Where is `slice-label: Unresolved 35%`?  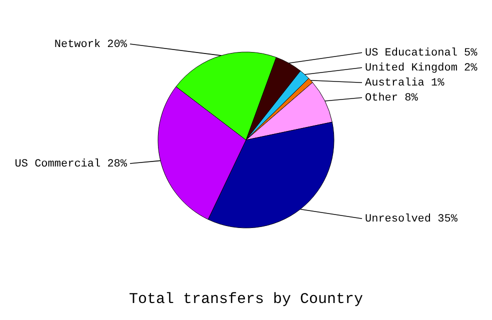 slice-label: Unresolved 35% is located at coordinates (411, 220).